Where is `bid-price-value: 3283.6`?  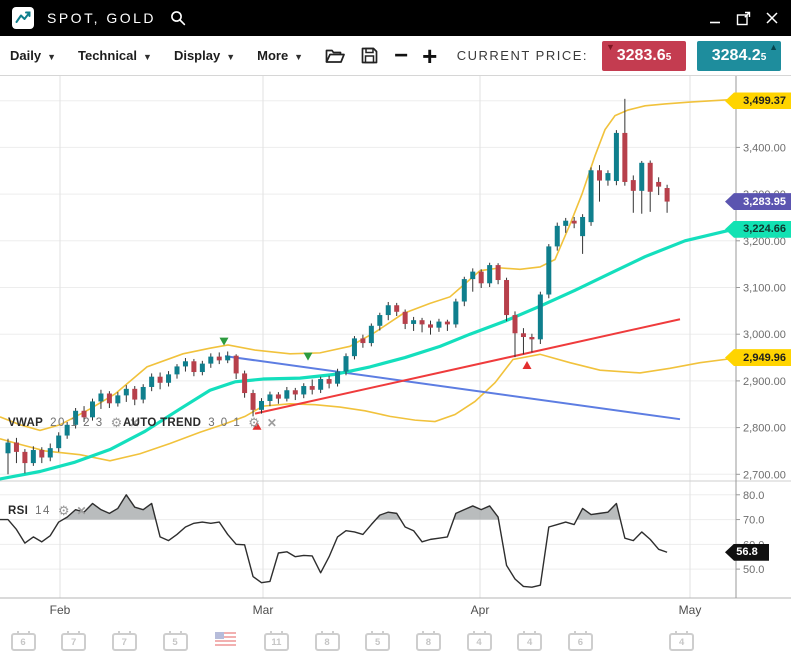 bid-price-value: 3283.6 is located at coordinates (641, 55).